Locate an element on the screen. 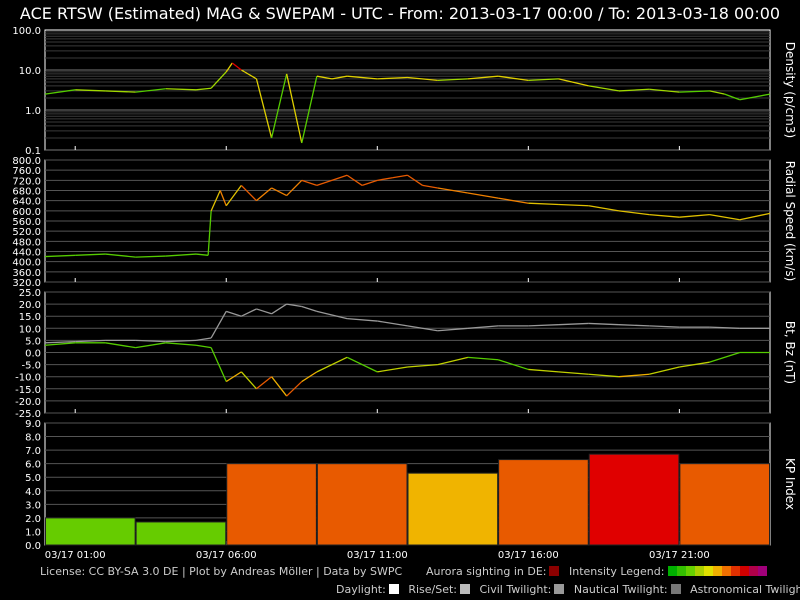 Image resolution: width=800 pixels, height=600 pixels. y-tick-label: 2.0 is located at coordinates (33, 519).